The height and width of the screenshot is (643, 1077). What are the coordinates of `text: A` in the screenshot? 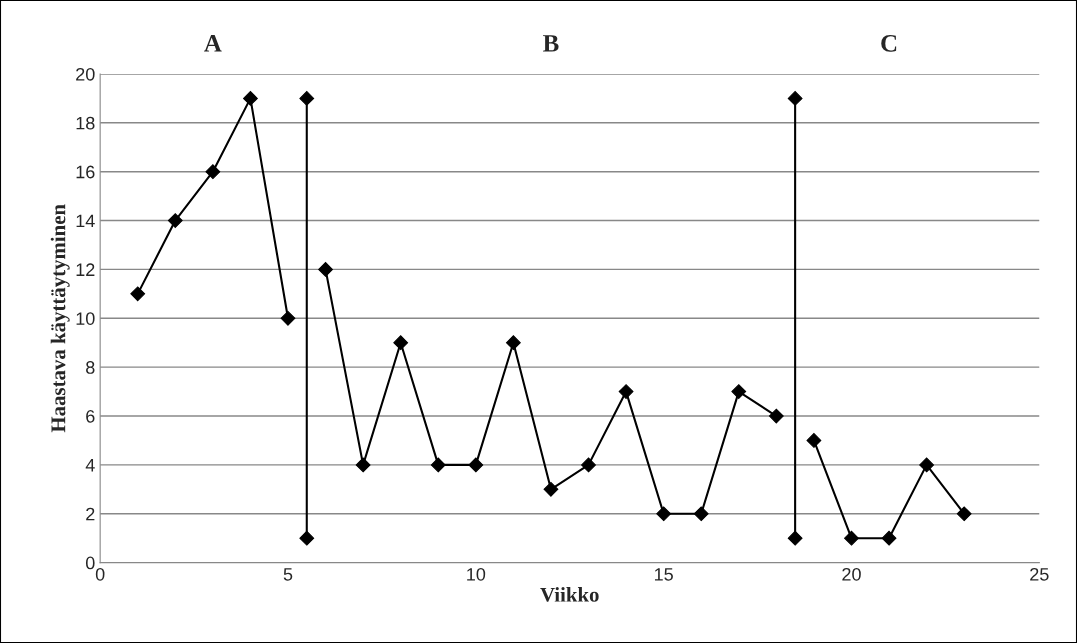 It's located at (213, 43).